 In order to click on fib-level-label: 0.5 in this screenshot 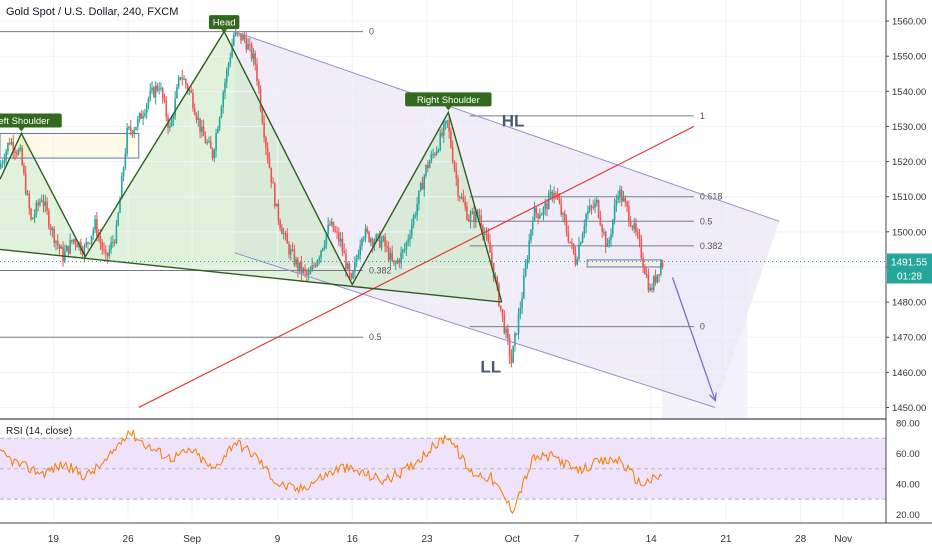, I will do `click(375, 337)`.